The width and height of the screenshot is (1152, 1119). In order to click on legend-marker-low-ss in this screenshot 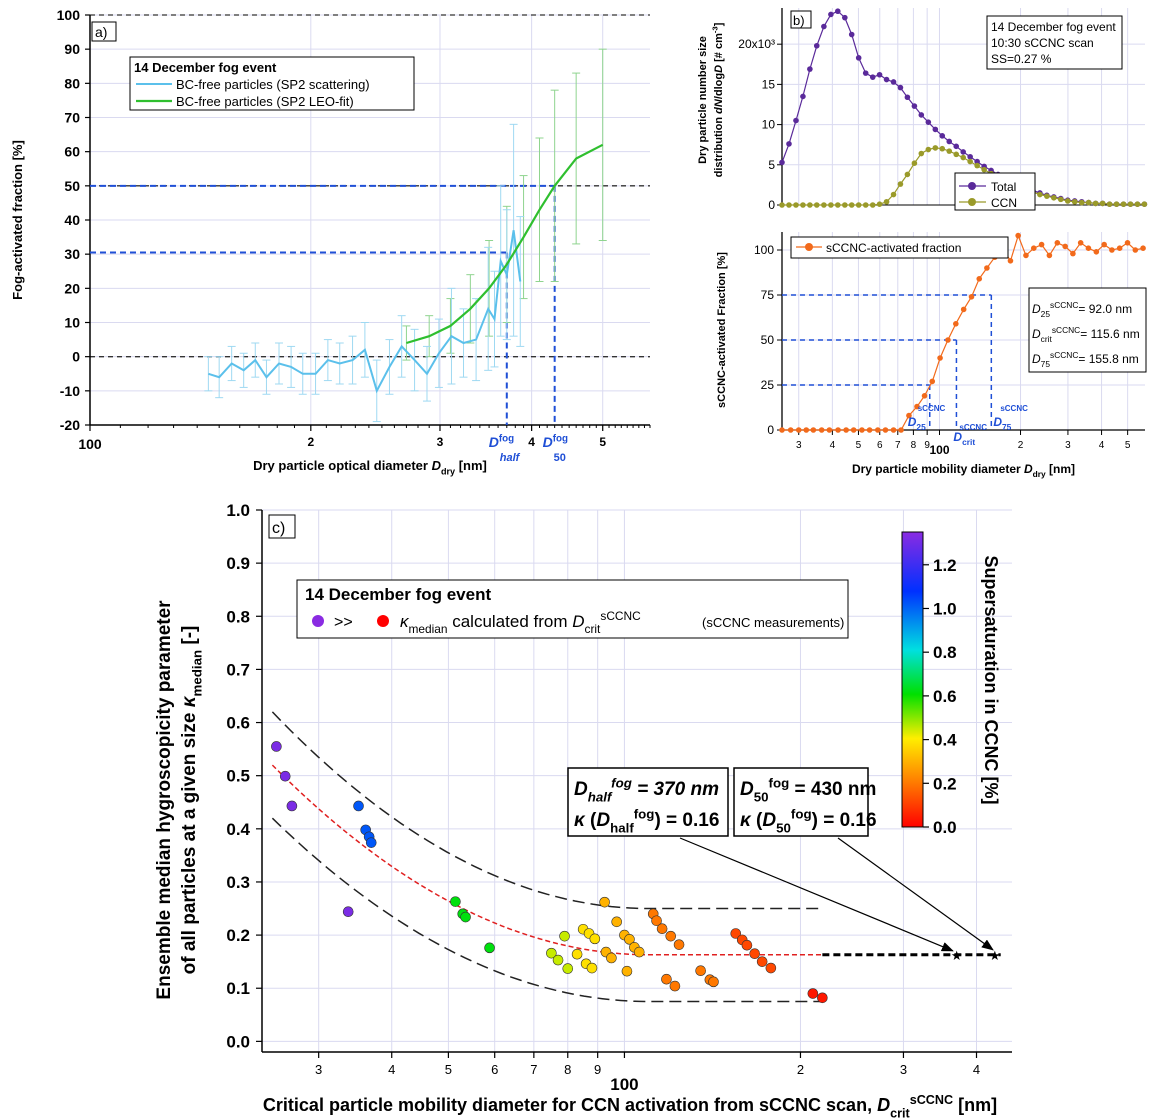, I will do `click(383, 621)`.